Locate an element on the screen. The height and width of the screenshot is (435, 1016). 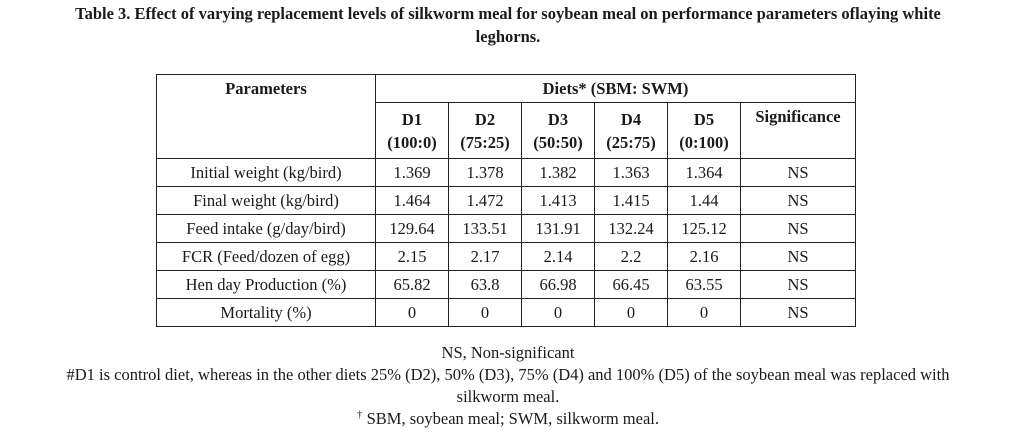
param-cell: Feed intake (g/day/bird) is located at coordinates (266, 228).